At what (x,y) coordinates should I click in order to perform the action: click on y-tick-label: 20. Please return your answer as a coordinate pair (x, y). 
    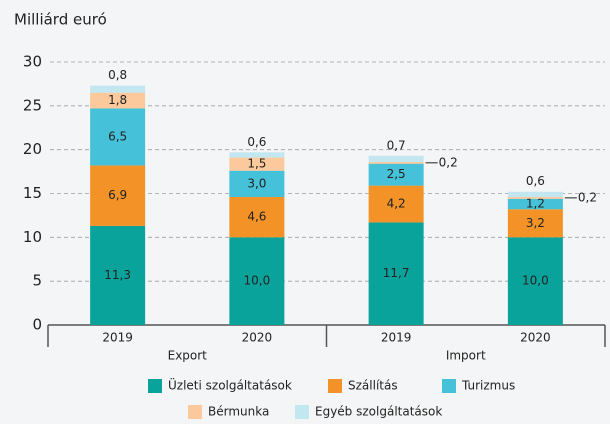
    Looking at the image, I should click on (32, 149).